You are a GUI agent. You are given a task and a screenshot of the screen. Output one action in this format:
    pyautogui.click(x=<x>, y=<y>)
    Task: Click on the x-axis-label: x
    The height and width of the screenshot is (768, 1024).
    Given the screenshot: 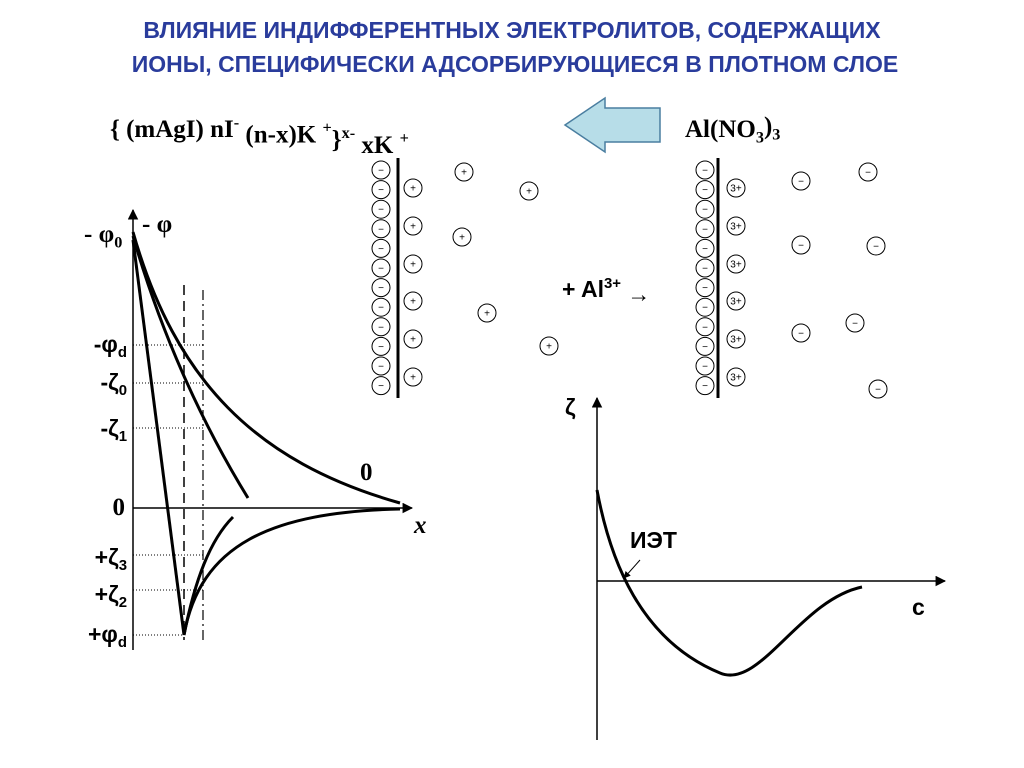 What is the action you would take?
    pyautogui.click(x=420, y=525)
    